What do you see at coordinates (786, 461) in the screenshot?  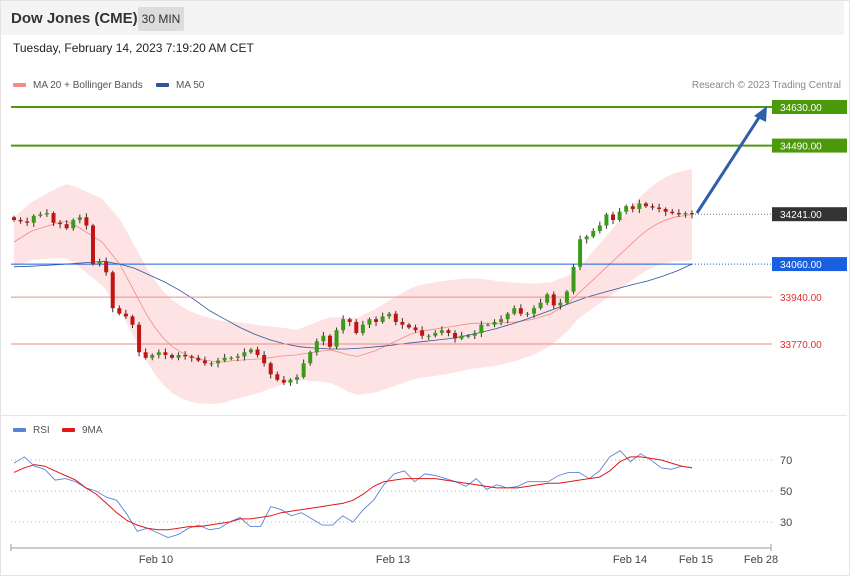 I see `rsi-level-label: 70` at bounding box center [786, 461].